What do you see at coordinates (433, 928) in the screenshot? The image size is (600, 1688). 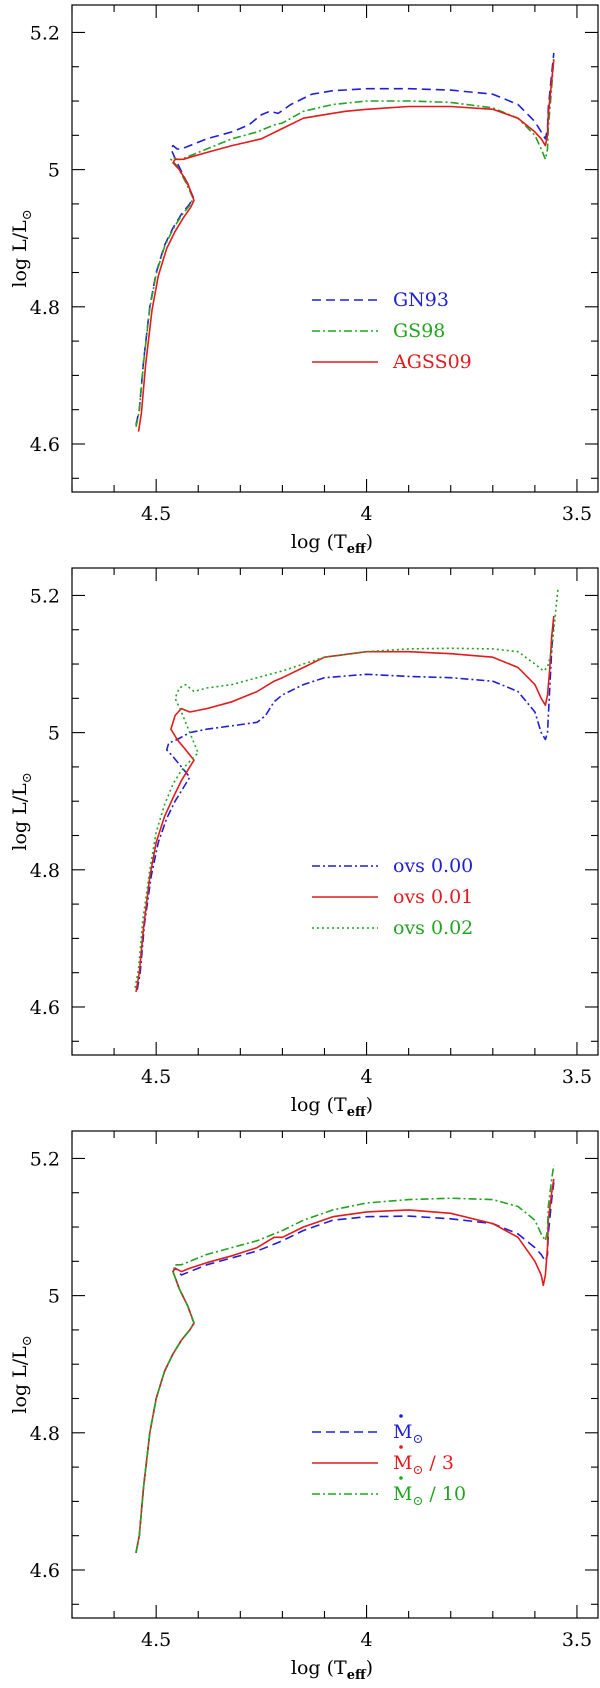 I see `legend-label-3: ovs 0.02` at bounding box center [433, 928].